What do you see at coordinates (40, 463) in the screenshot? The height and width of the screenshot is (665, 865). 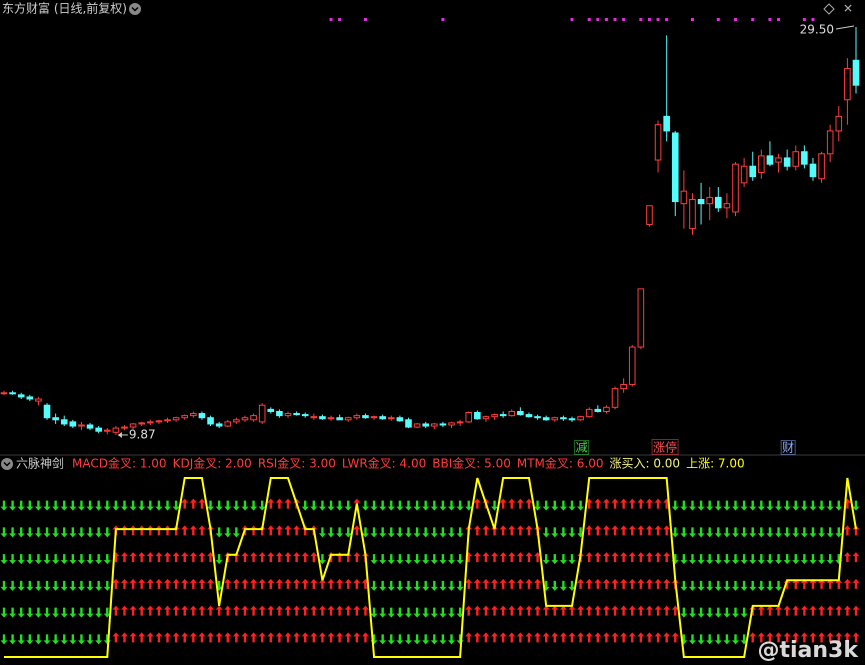 I see `indicator-title: 六脉神剑` at bounding box center [40, 463].